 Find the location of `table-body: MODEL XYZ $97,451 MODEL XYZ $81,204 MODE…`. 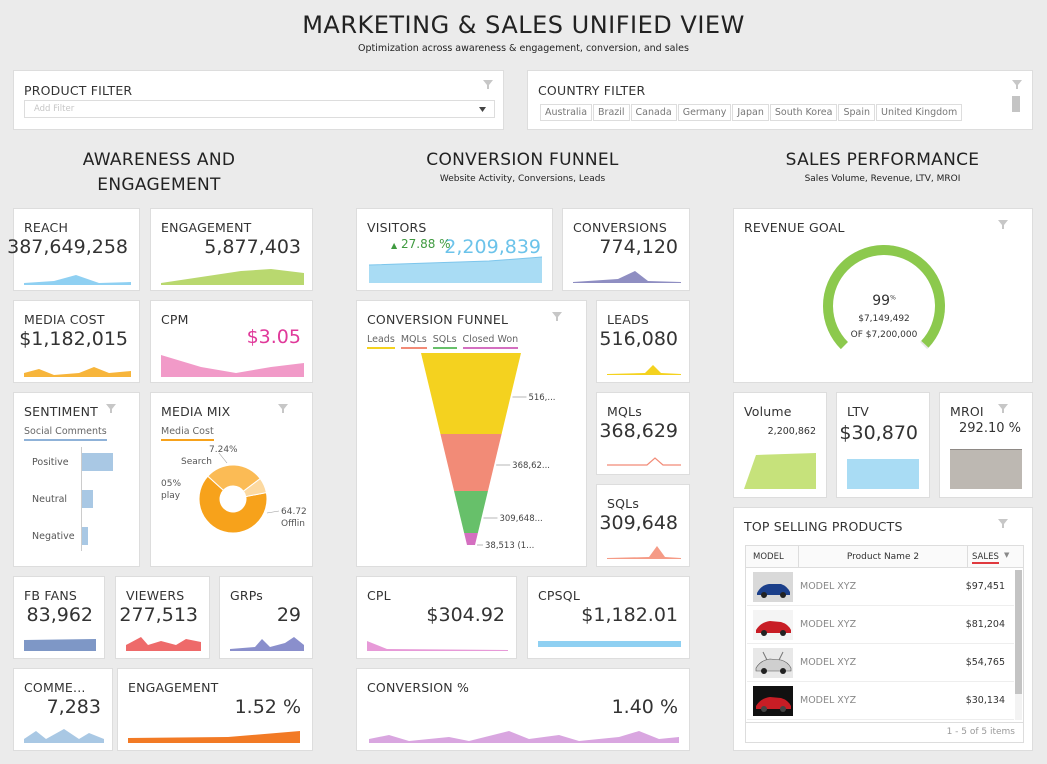

table-body: MODEL XYZ $97,451 MODEL XYZ $81,204 MODE… is located at coordinates (880, 644).